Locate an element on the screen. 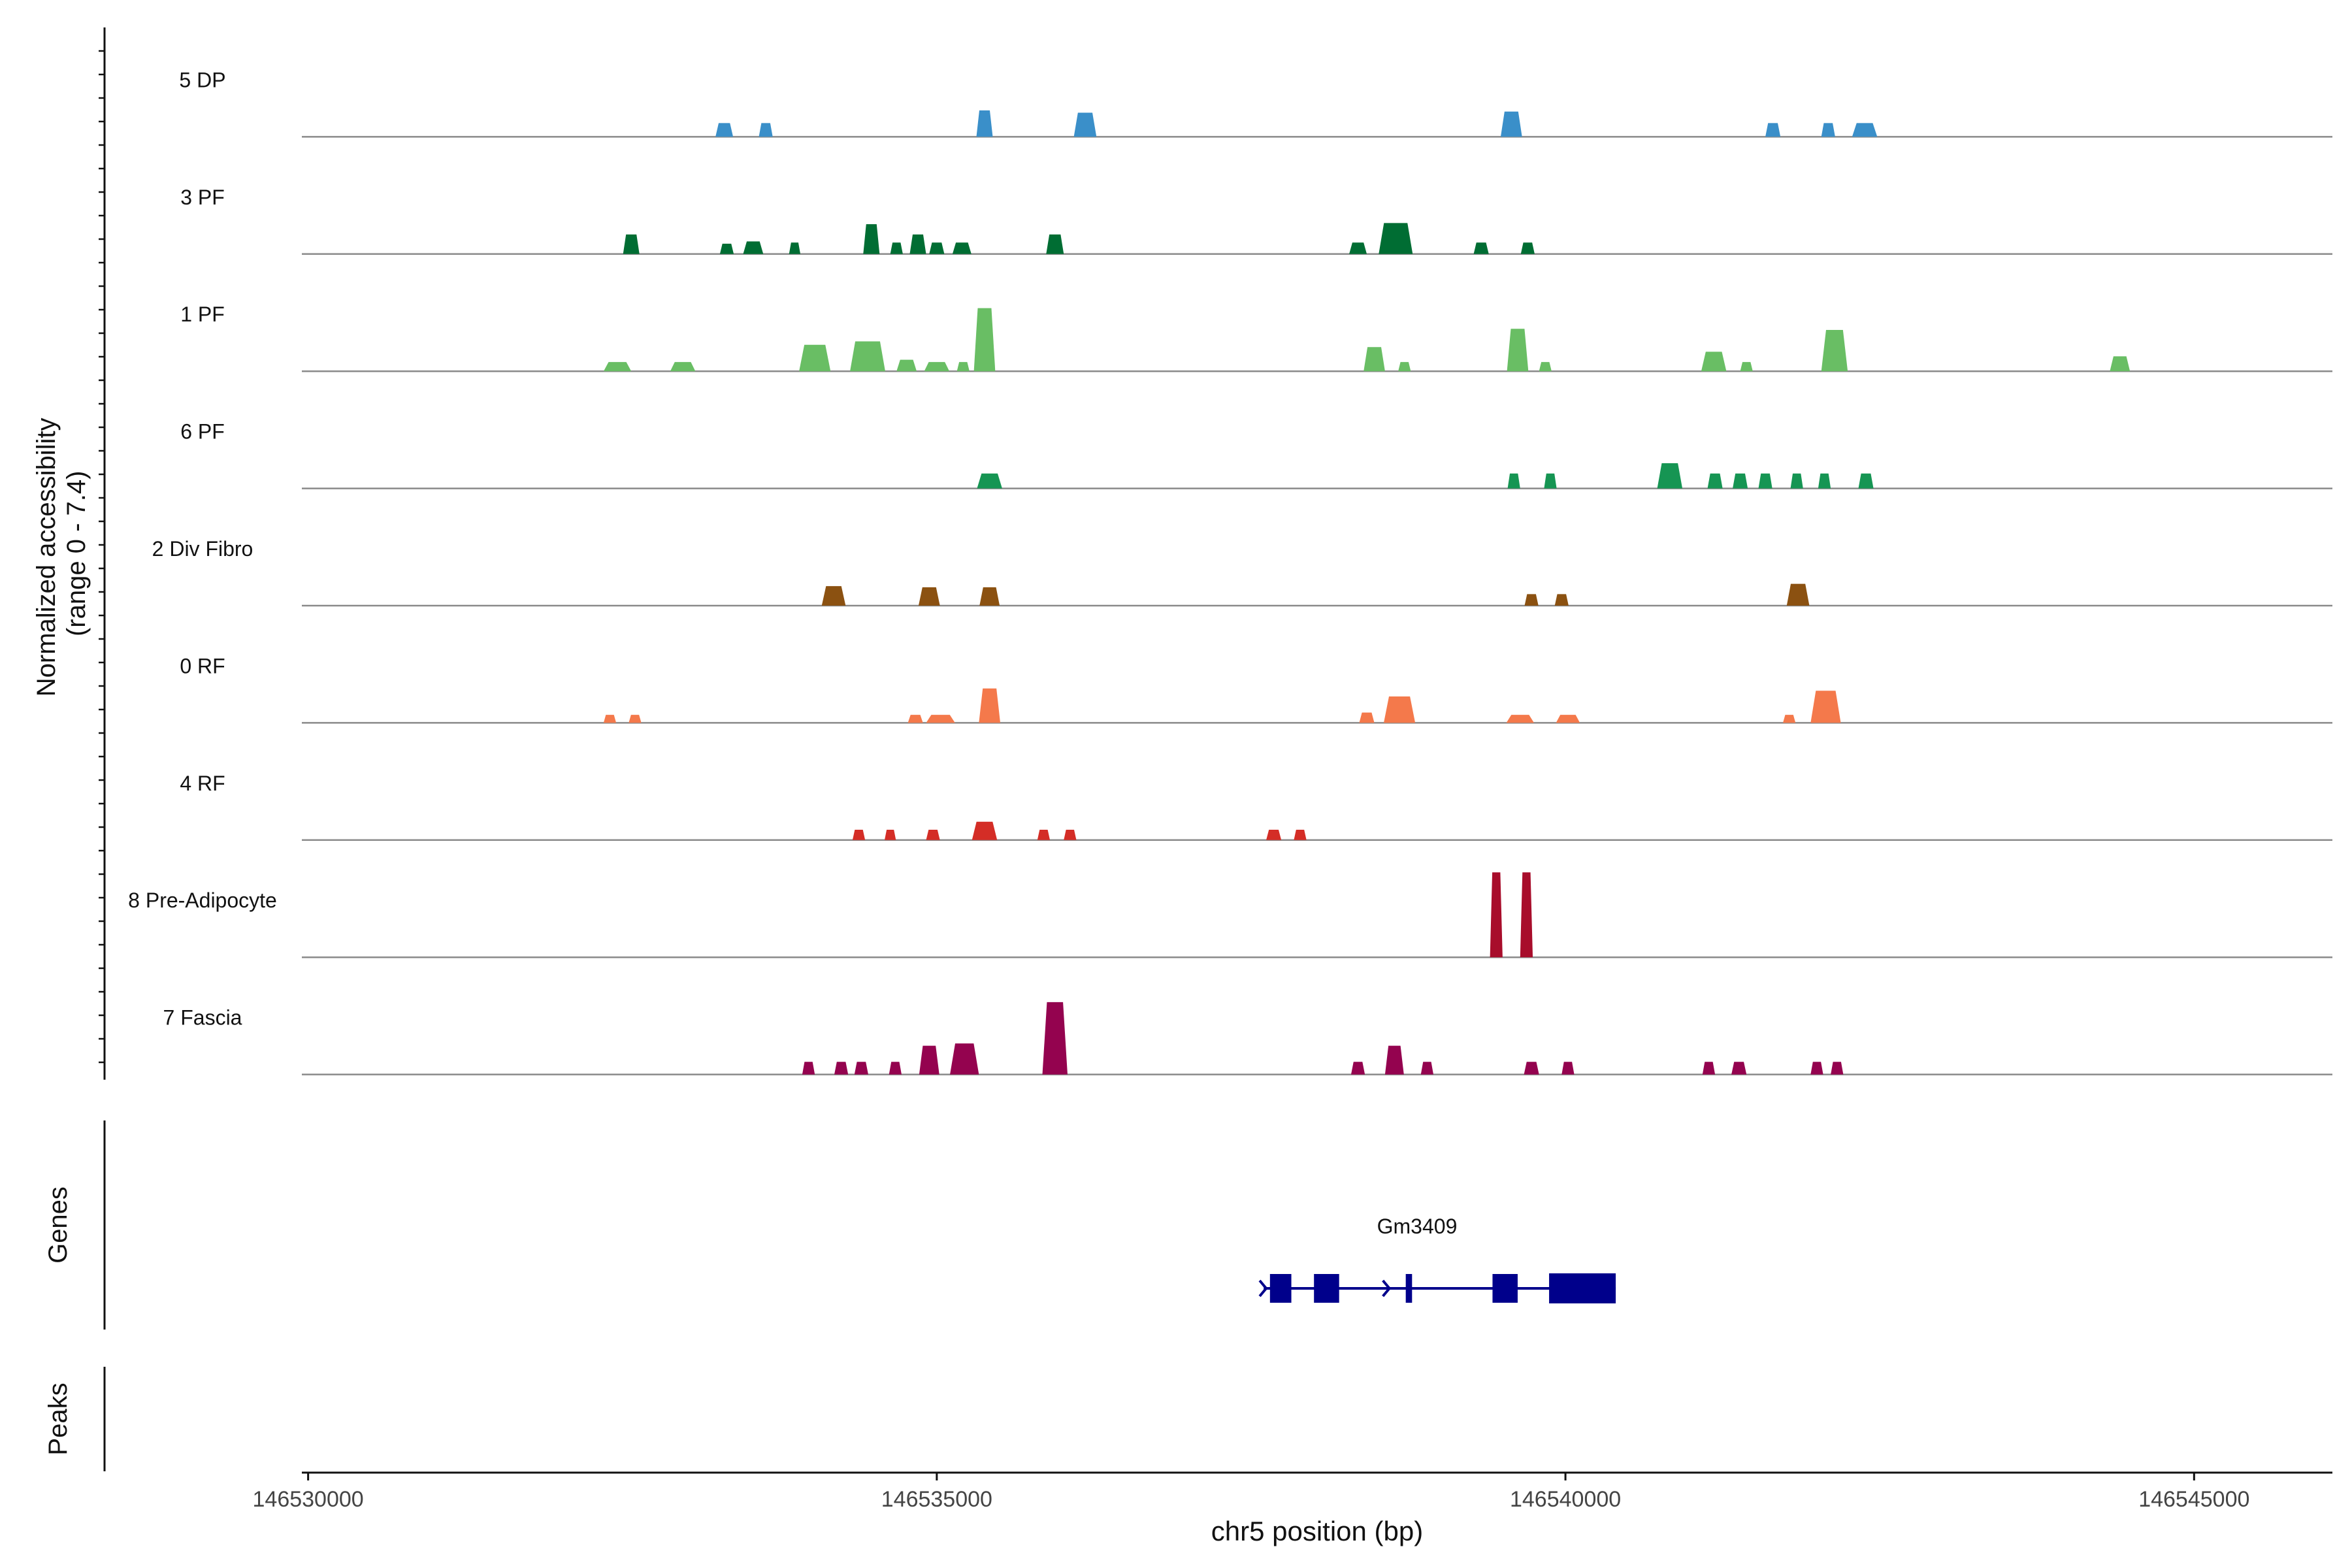 The width and height of the screenshot is (2352, 1568). x-tick-label: 146530000 is located at coordinates (308, 1499).